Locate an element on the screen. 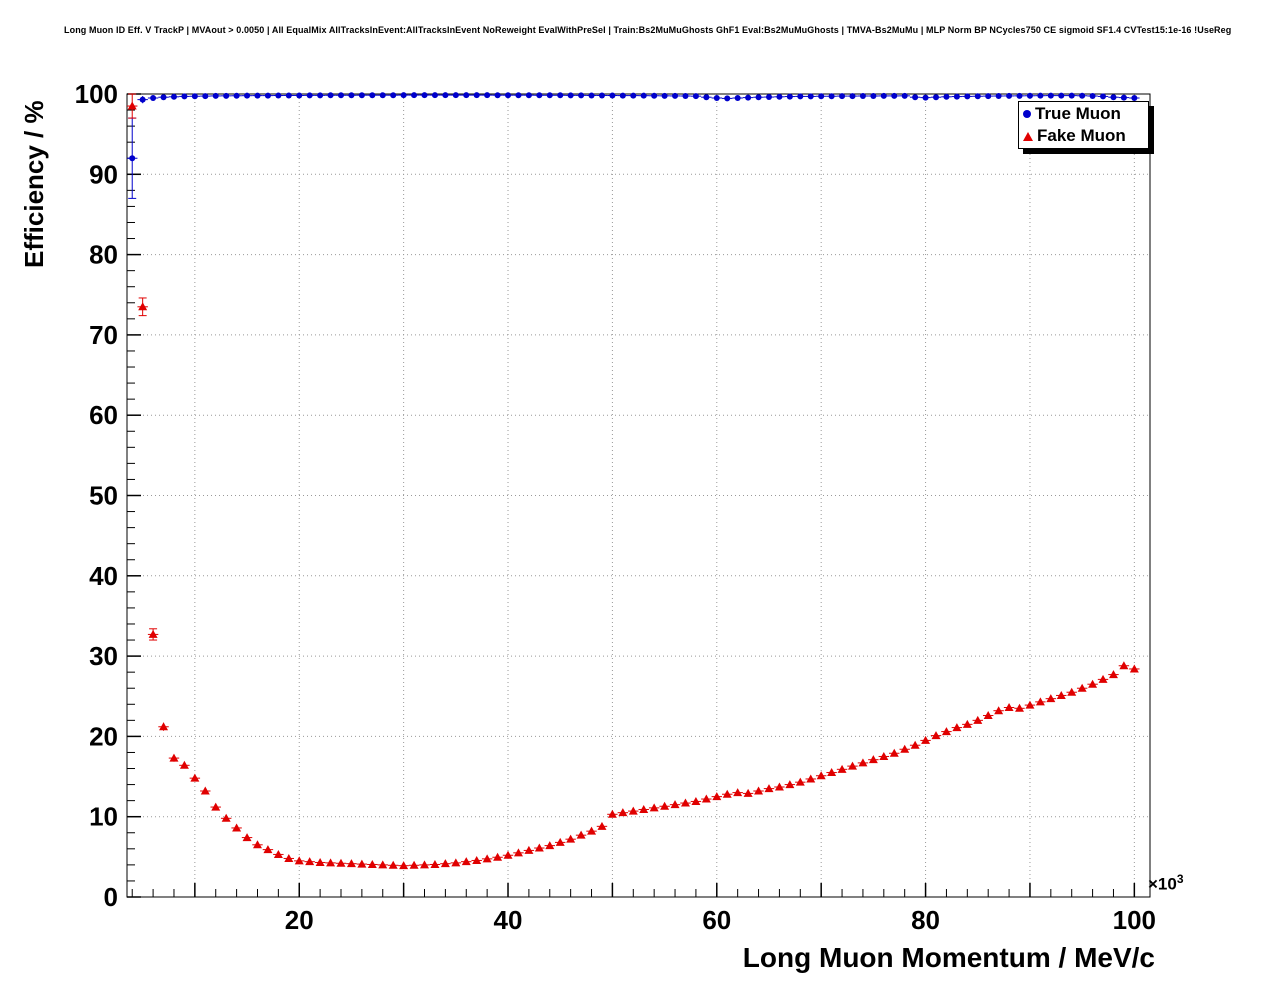 The image size is (1276, 996). svg-text: 70 is located at coordinates (103, 335).